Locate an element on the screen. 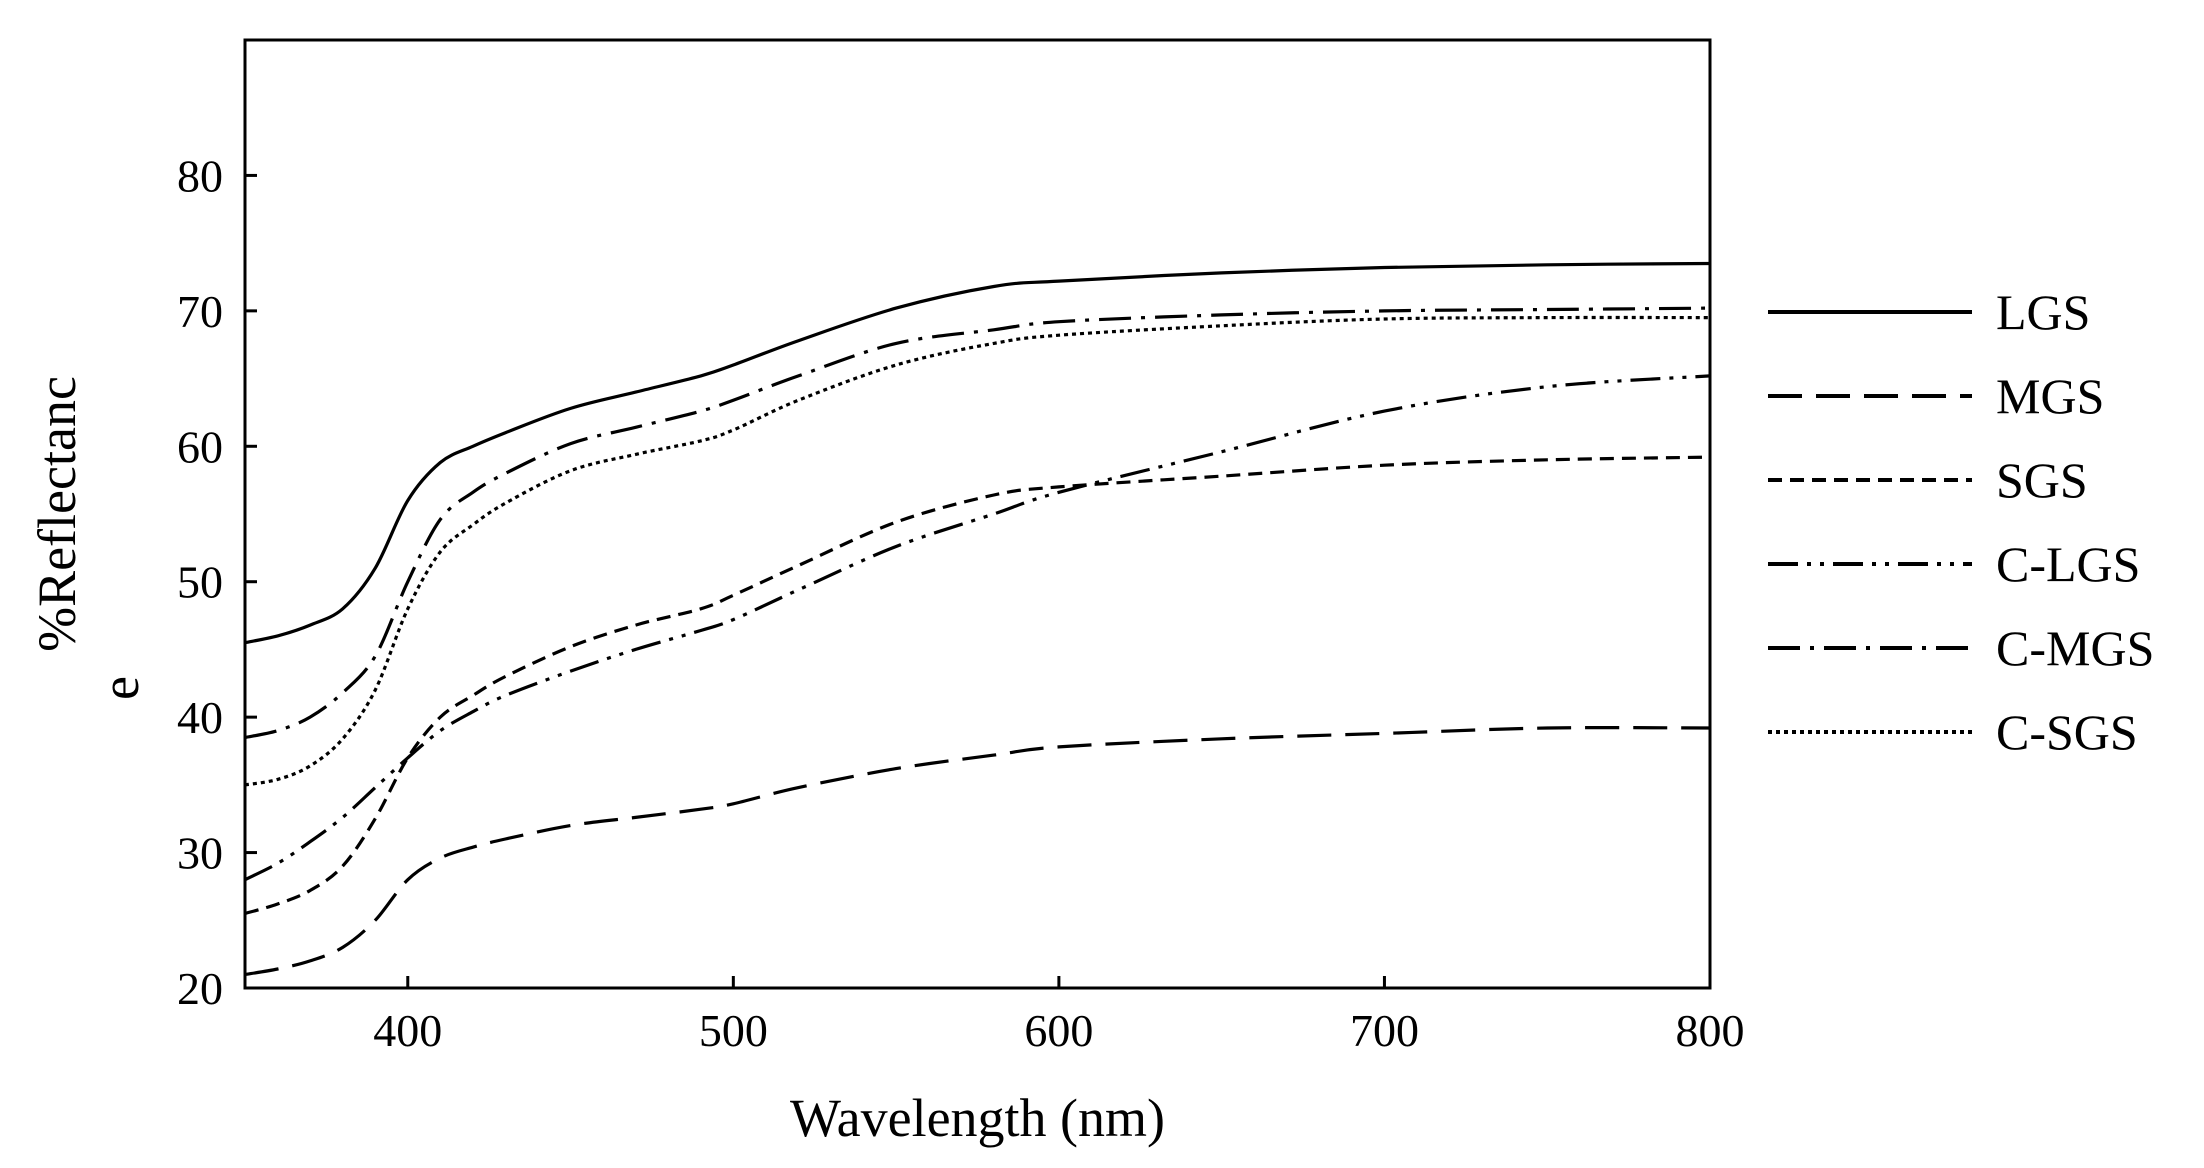 This screenshot has width=2204, height=1168. legend-label-sgs: SGS is located at coordinates (2042, 480).